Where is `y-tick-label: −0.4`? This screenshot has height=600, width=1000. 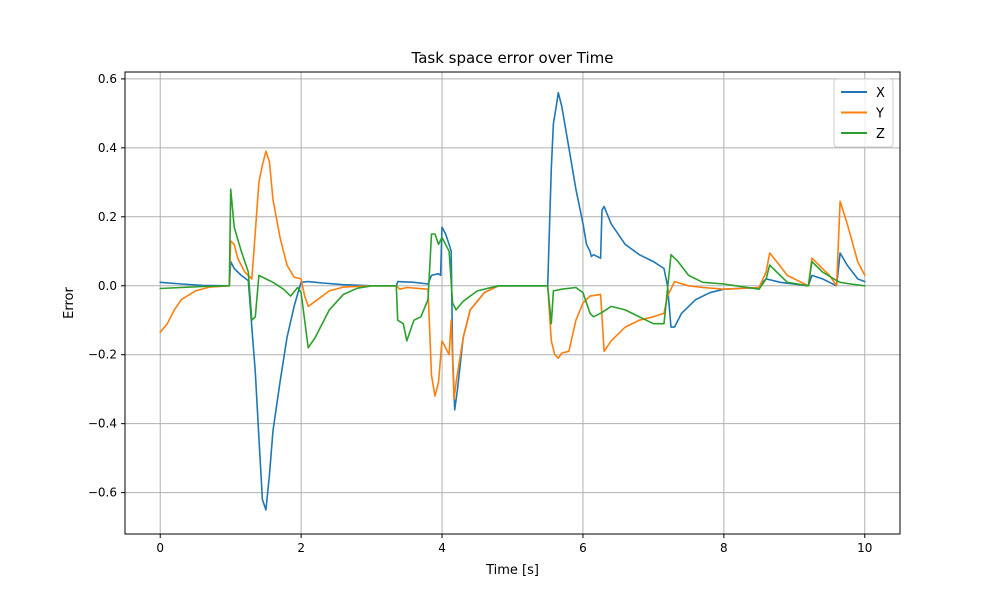
y-tick-label: −0.4 is located at coordinates (102, 424).